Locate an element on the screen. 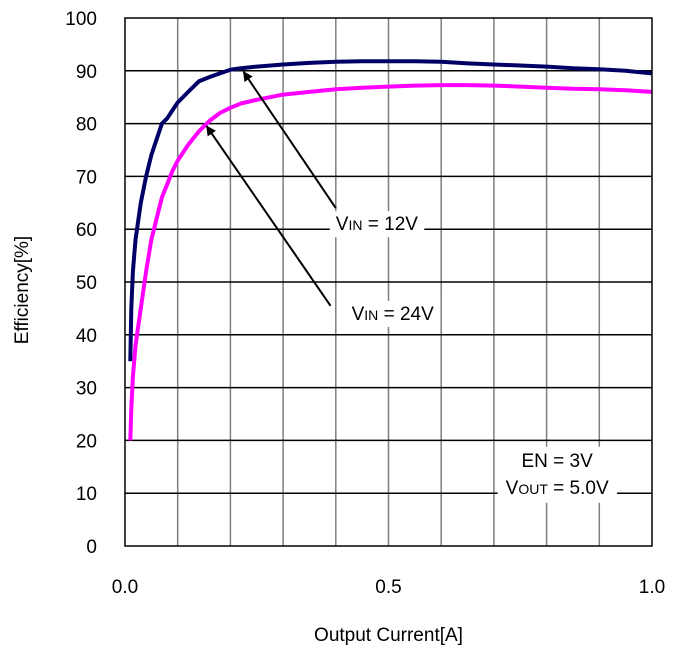 This screenshot has width=680, height=648. y-tick-label: 100 is located at coordinates (81, 19).